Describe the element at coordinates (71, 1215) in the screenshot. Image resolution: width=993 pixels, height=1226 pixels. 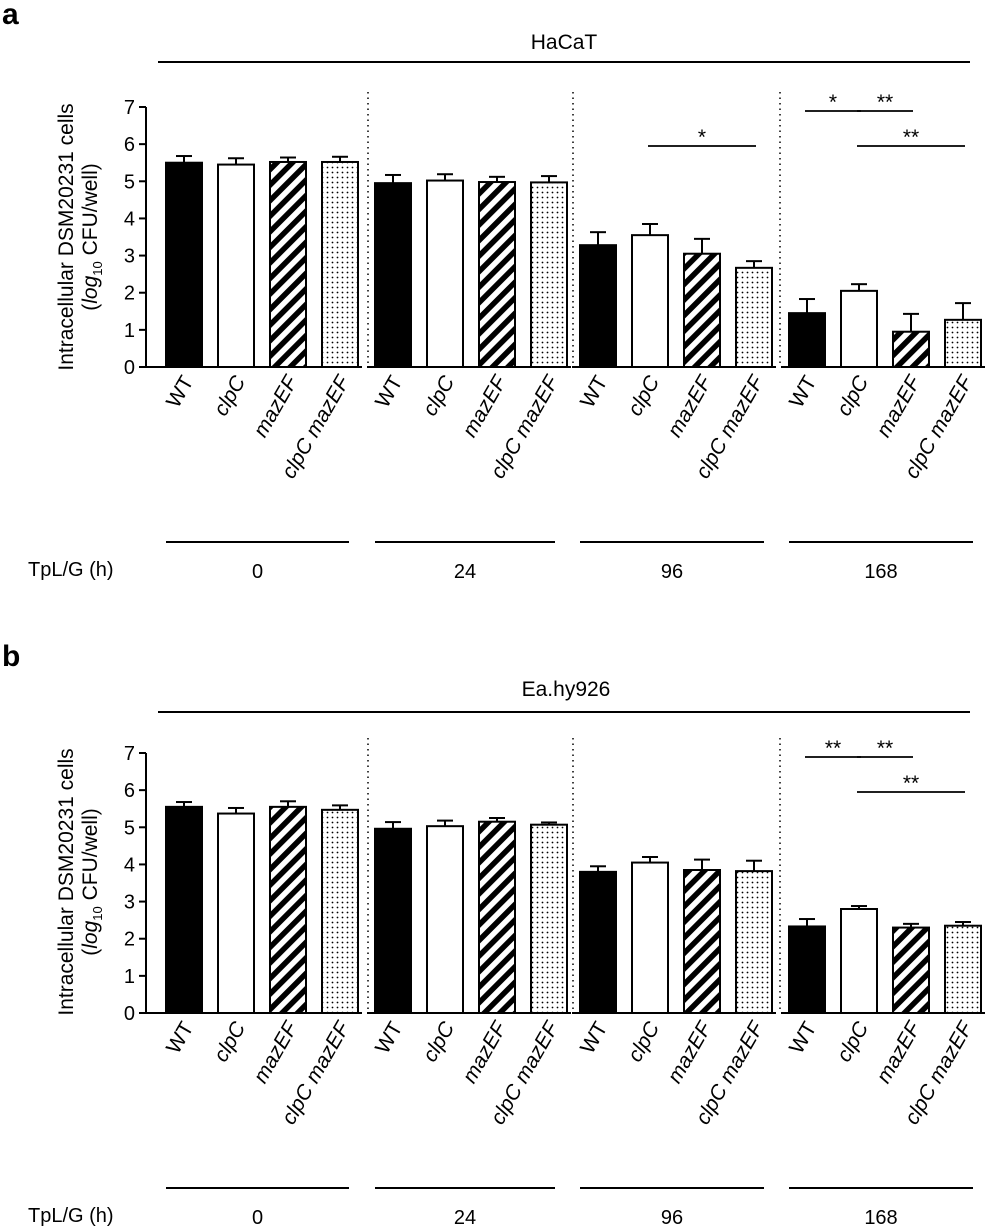
I see `time-axis-label-b: TpL/G (h)` at that location.